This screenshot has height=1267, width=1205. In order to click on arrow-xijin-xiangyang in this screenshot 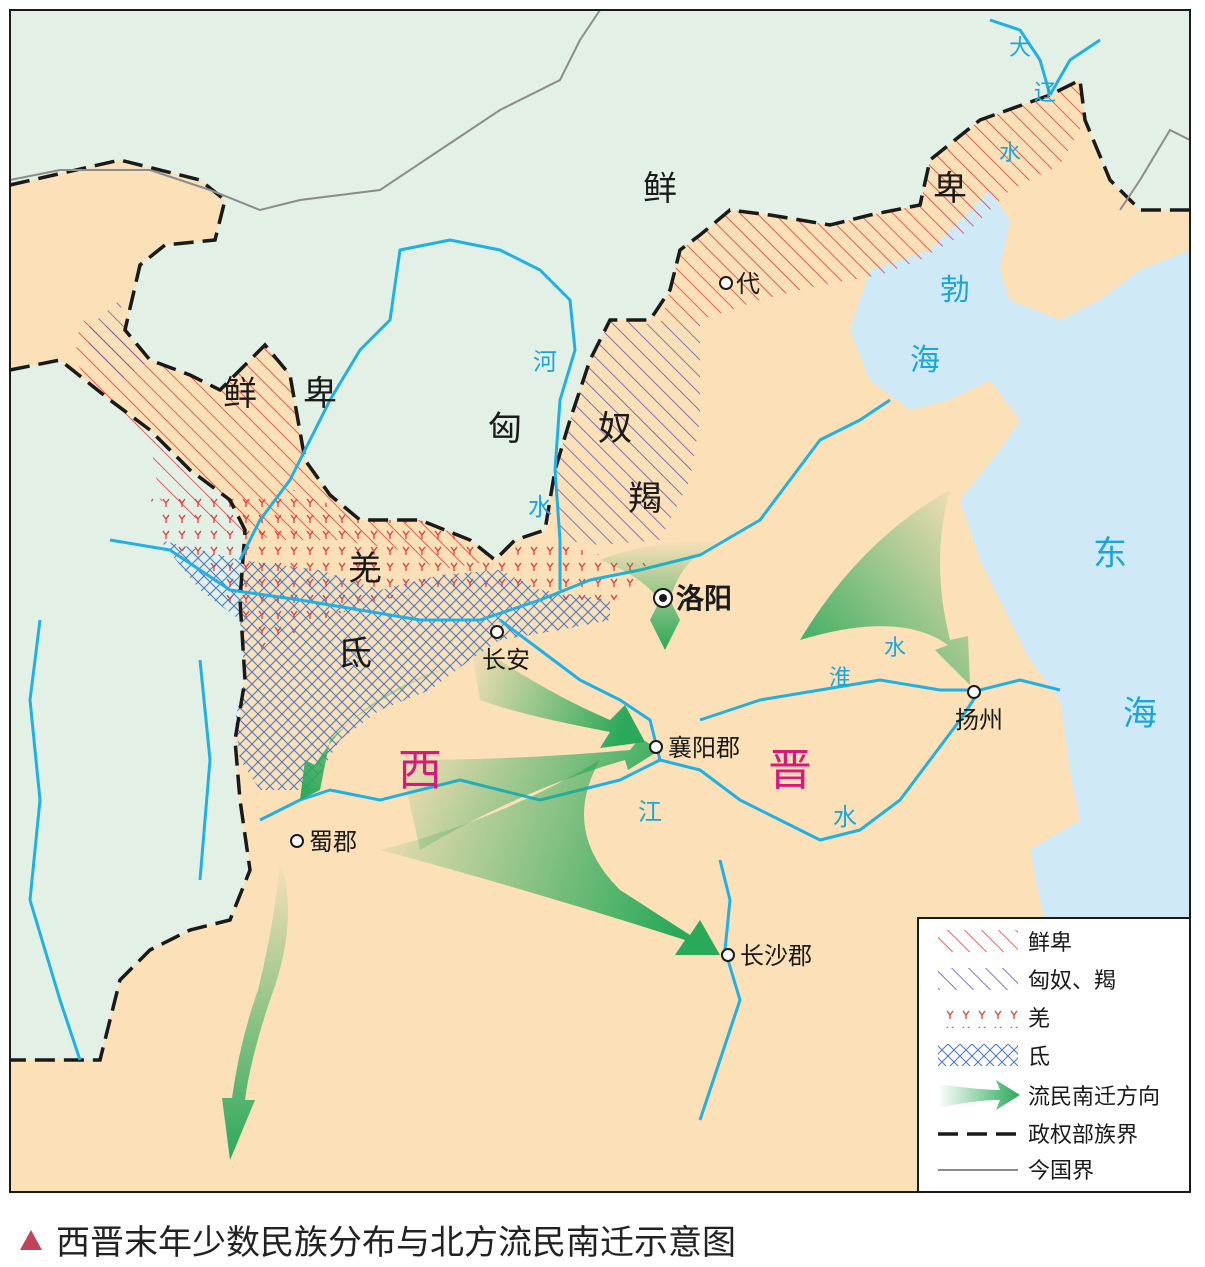, I will do `click(530, 794)`.